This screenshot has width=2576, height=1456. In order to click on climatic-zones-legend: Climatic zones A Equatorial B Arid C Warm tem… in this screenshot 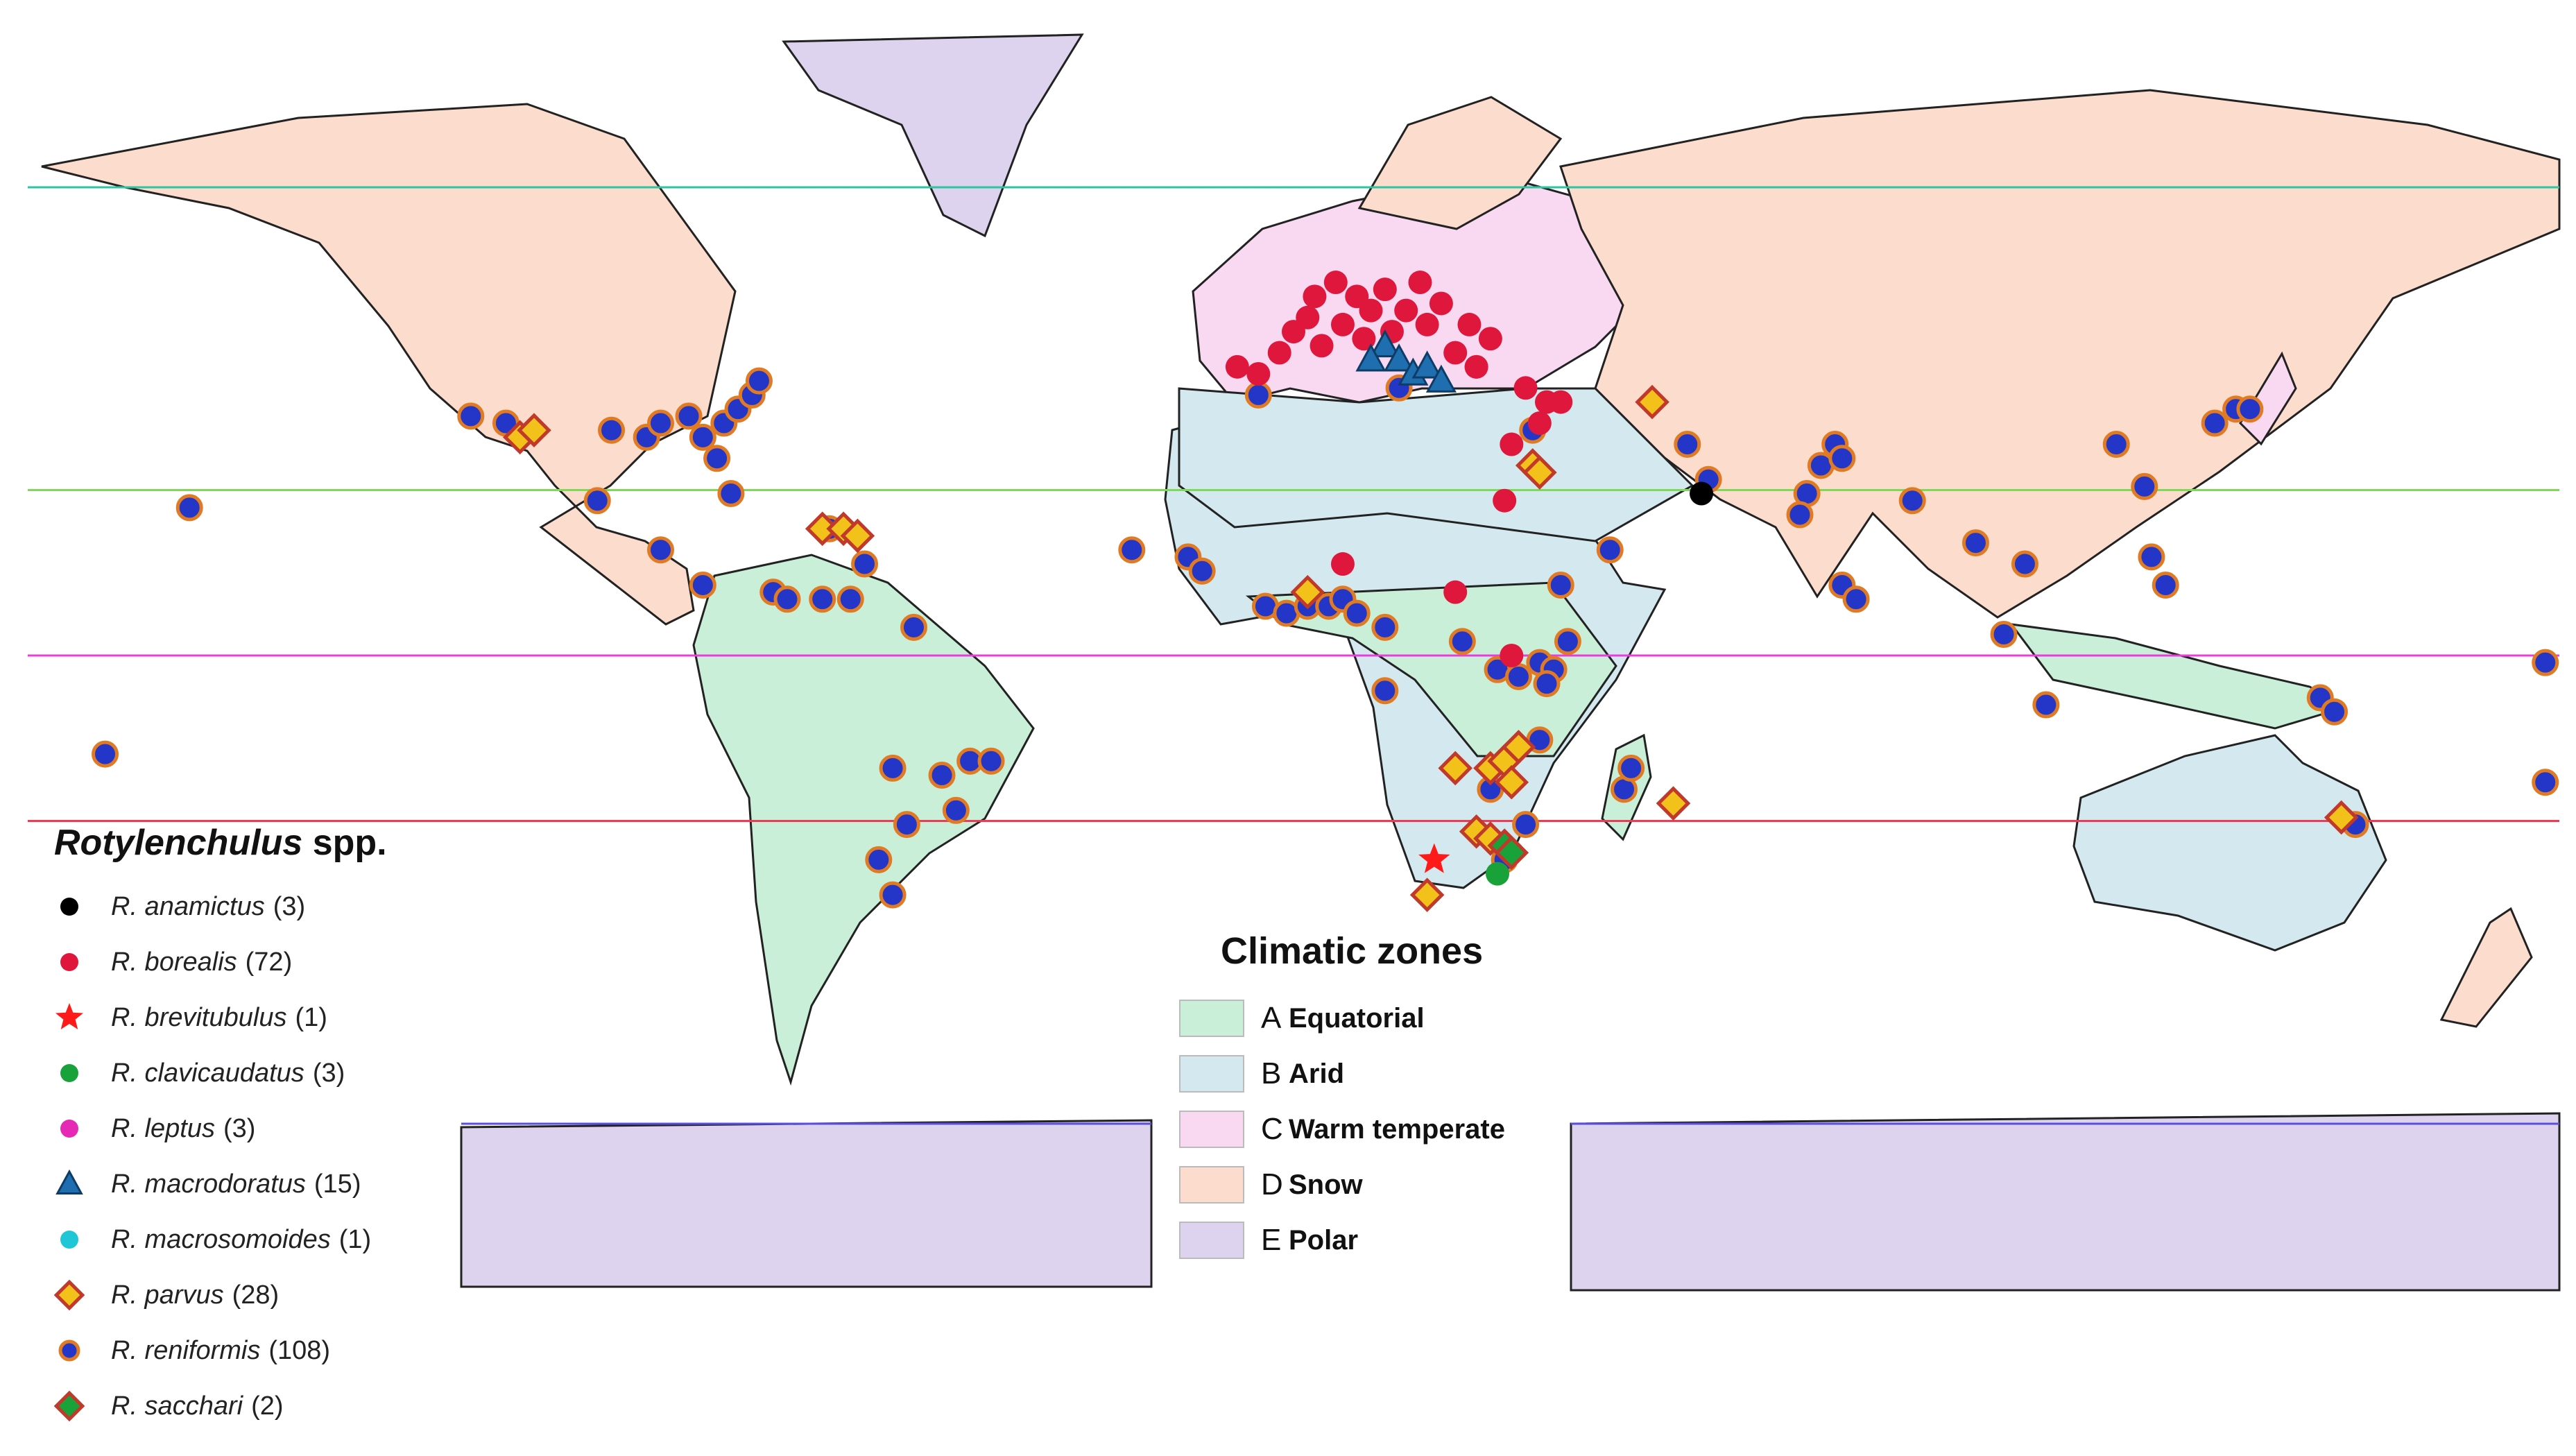, I will do `click(1373, 1099)`.